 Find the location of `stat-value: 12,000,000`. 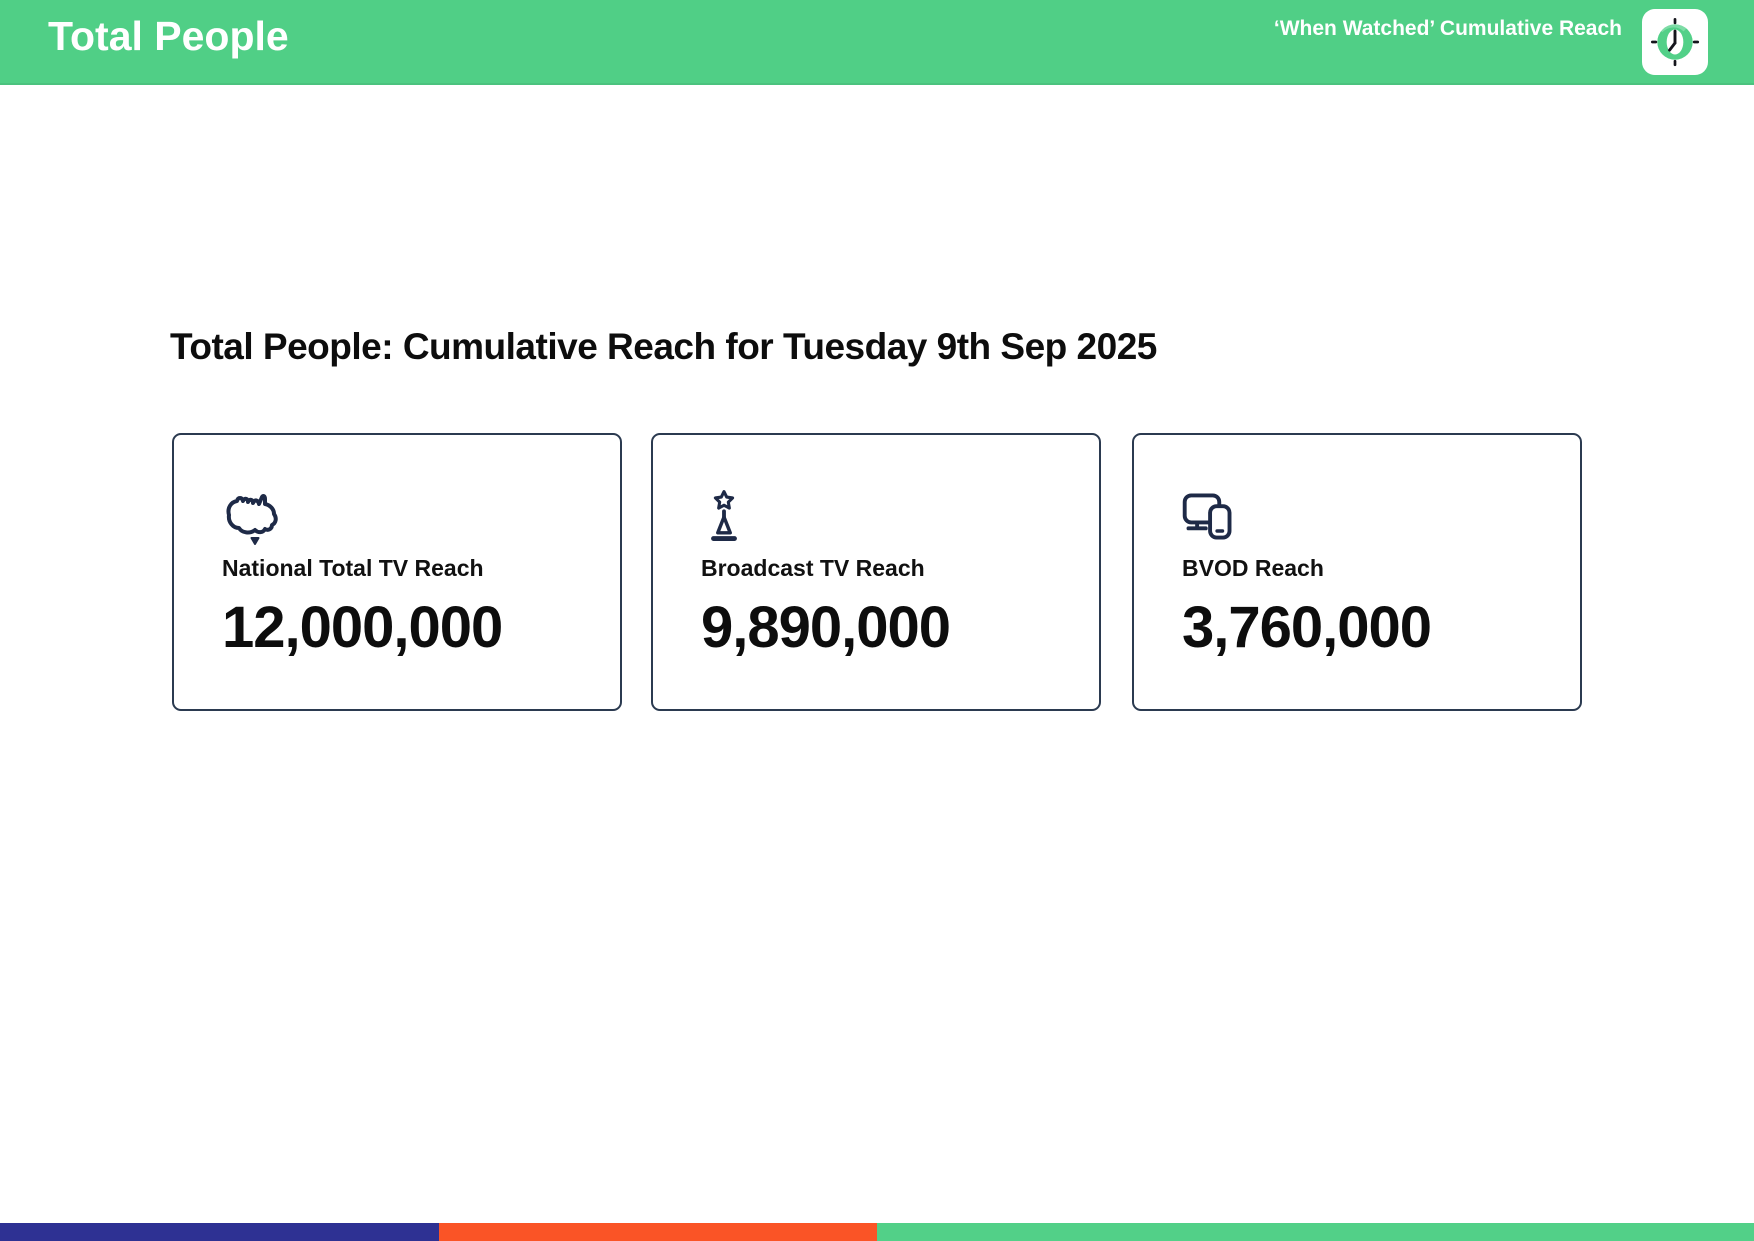

stat-value: 12,000,000 is located at coordinates (362, 627).